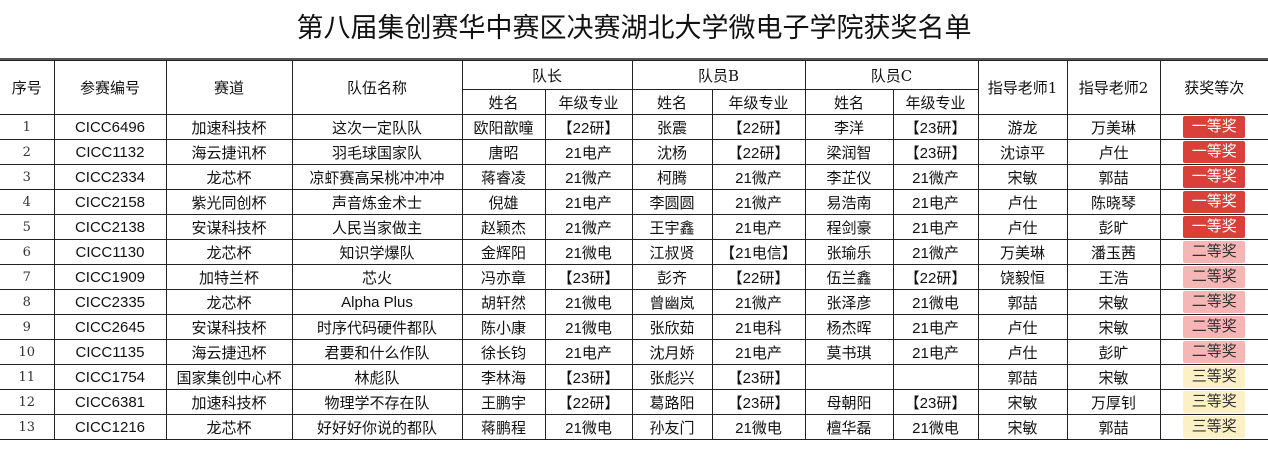  I want to click on cell-team-name: 凉虾赛高呆桃冲冲冲, so click(377, 177).